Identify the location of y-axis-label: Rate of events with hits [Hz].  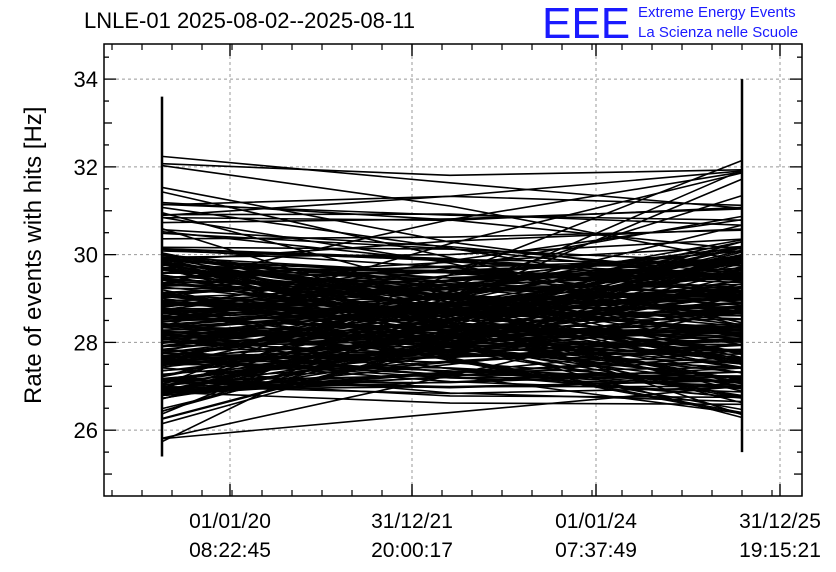
(33, 255).